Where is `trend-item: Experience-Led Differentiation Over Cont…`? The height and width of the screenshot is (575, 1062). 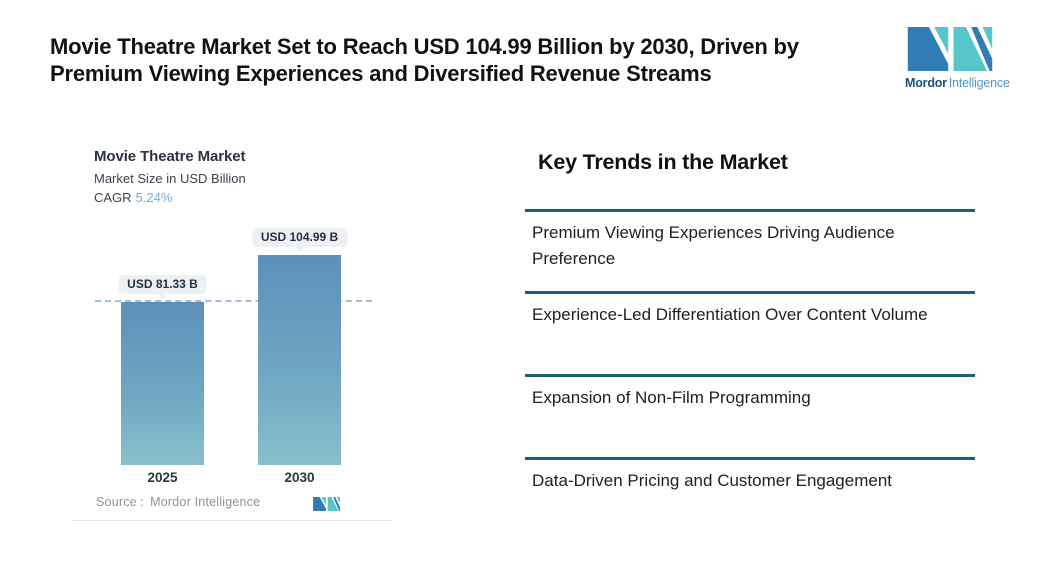
trend-item: Experience-Led Differentiation Over Cont… is located at coordinates (750, 309).